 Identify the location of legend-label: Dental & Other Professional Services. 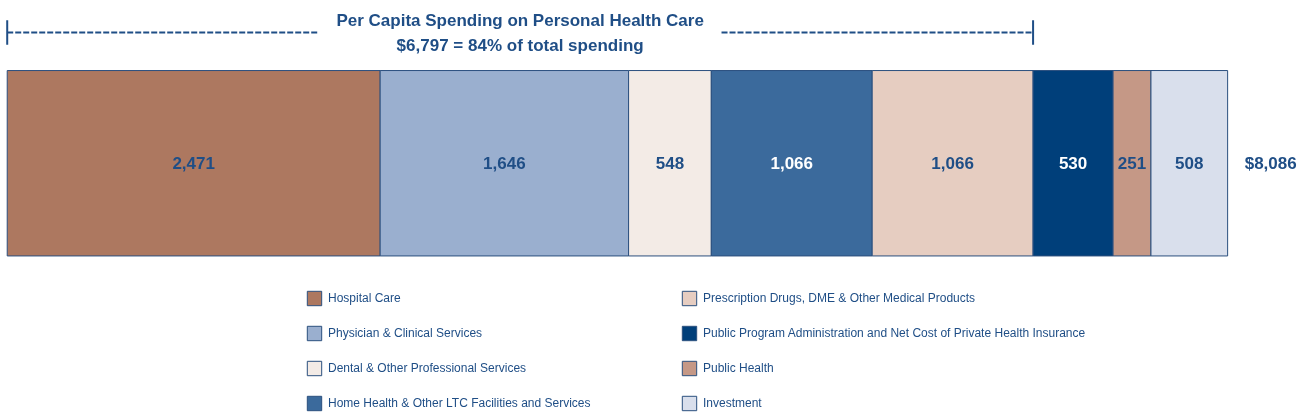
(428, 368).